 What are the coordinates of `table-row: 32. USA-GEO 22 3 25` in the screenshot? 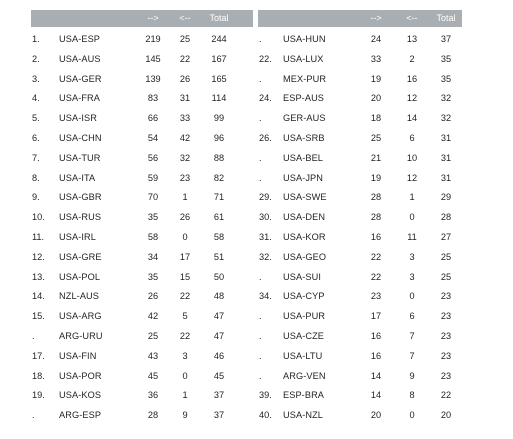 It's located at (360, 256).